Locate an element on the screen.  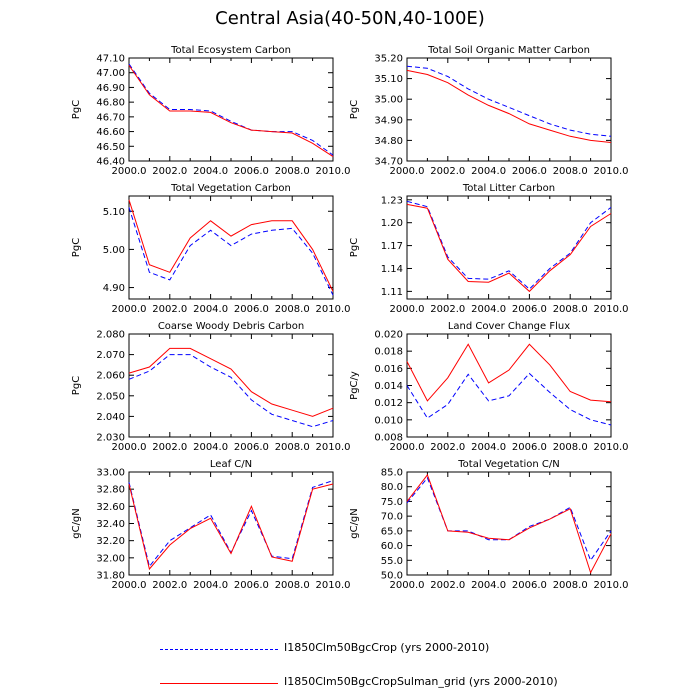
y-tick-label: 1.14 is located at coordinates (392, 269).